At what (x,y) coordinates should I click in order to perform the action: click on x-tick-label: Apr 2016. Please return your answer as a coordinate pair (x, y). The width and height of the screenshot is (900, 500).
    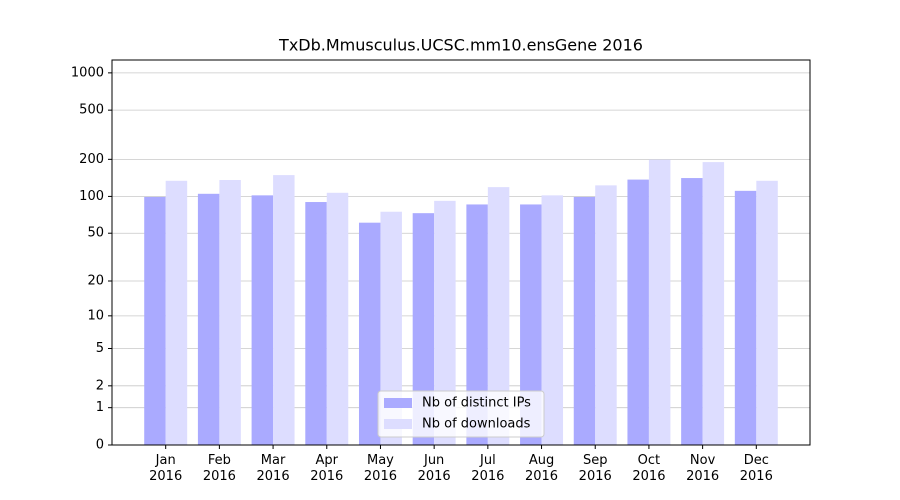
    Looking at the image, I should click on (327, 468).